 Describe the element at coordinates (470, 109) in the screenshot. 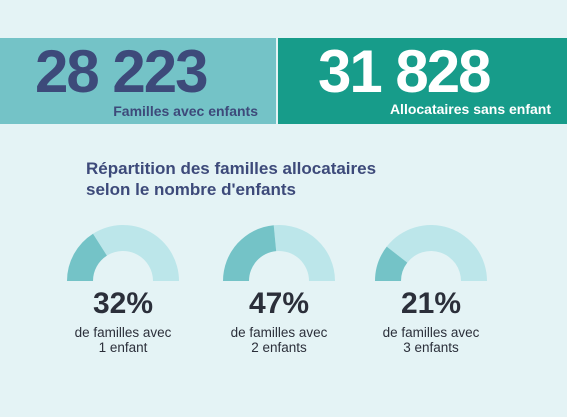

I see `recipients-without-child-label: Allocataires sans enfant` at that location.